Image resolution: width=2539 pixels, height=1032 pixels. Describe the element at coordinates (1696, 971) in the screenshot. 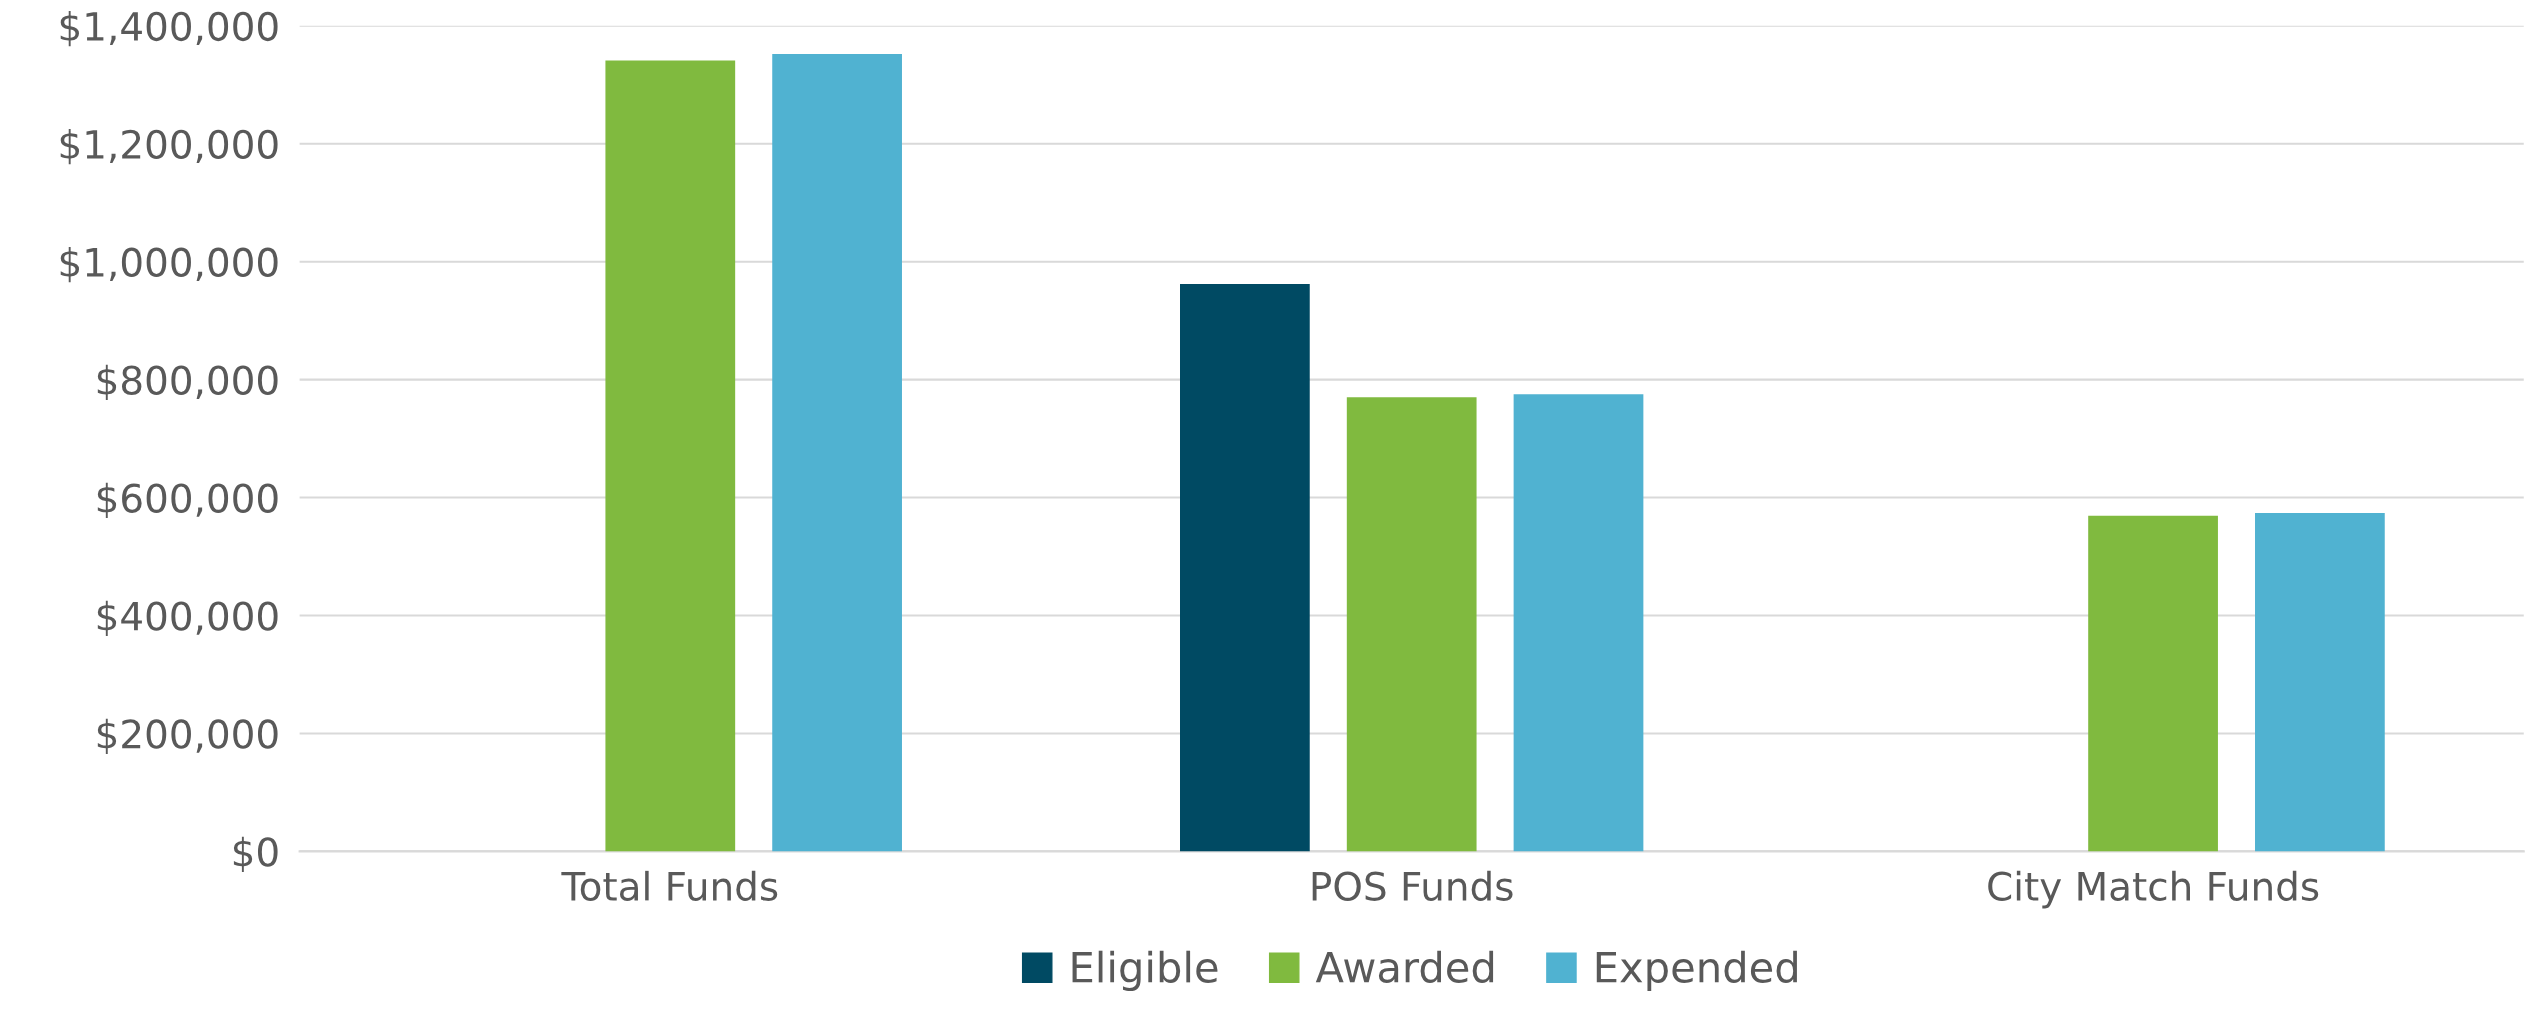

I see `legend-label: Expended` at that location.